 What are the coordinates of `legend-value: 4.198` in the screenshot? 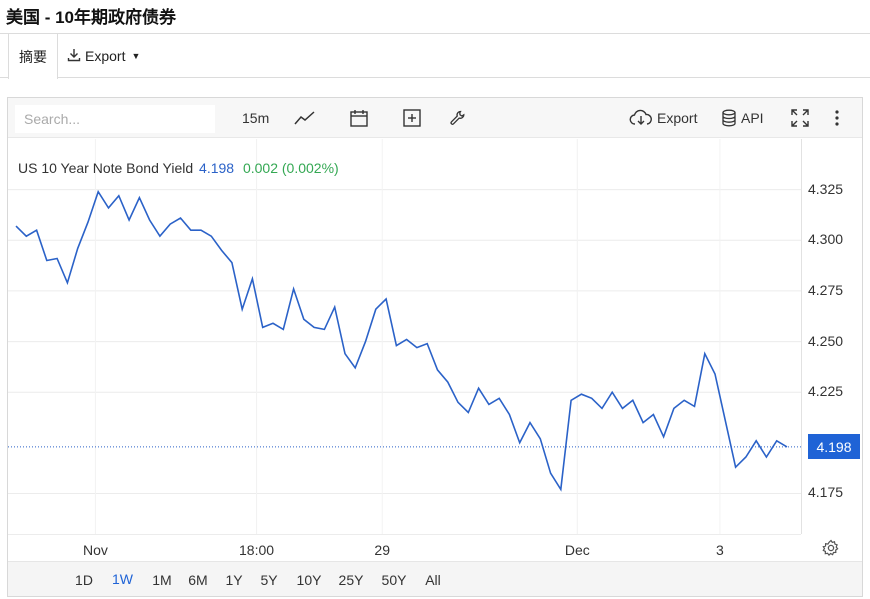 It's located at (217, 168).